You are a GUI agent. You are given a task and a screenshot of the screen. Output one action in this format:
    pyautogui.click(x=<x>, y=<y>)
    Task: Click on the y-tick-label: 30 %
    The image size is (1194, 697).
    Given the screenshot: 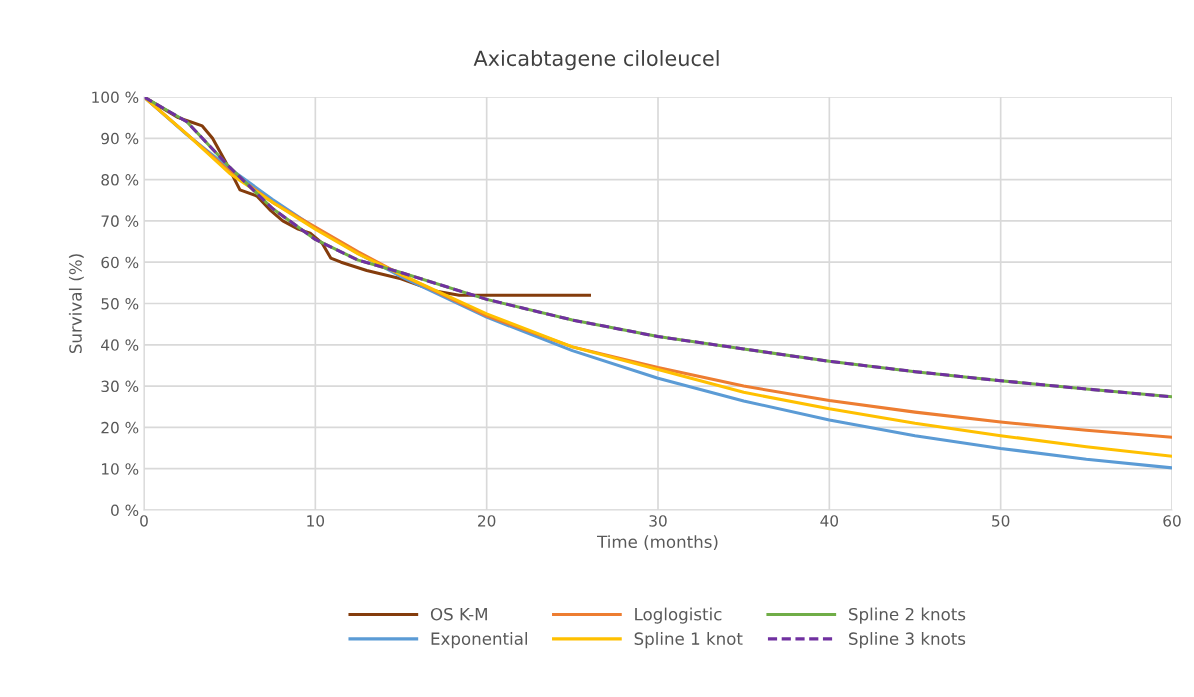 What is the action you would take?
    pyautogui.click(x=120, y=386)
    